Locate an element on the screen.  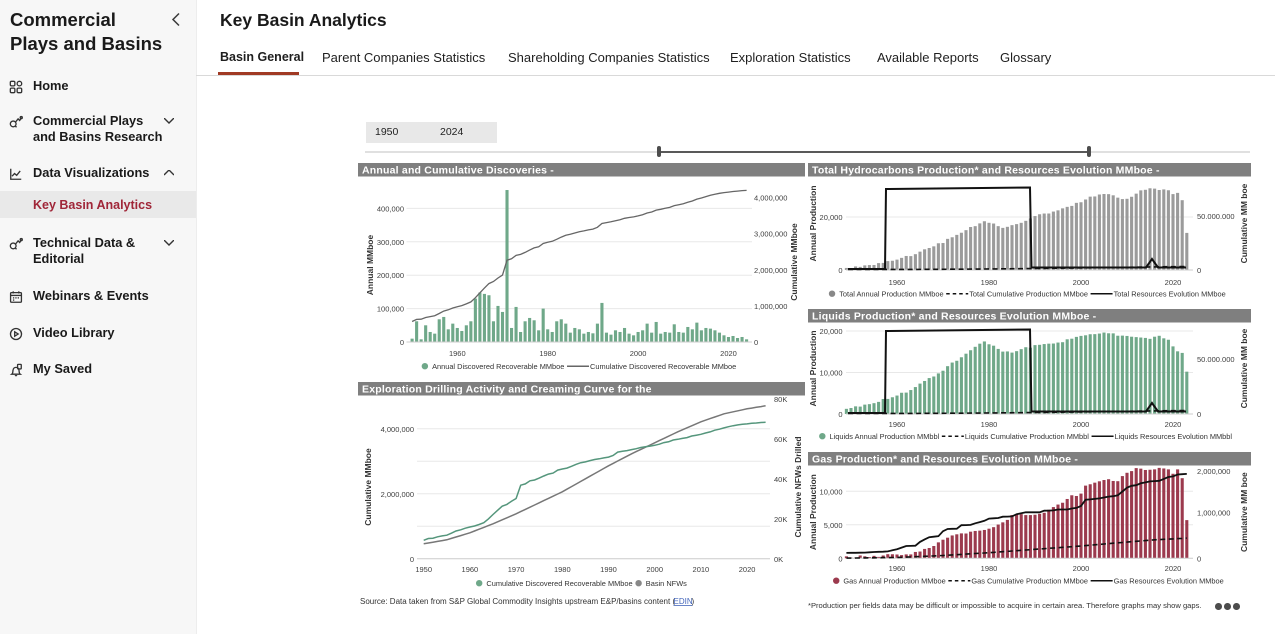
svg-text: 1970 is located at coordinates (516, 569).